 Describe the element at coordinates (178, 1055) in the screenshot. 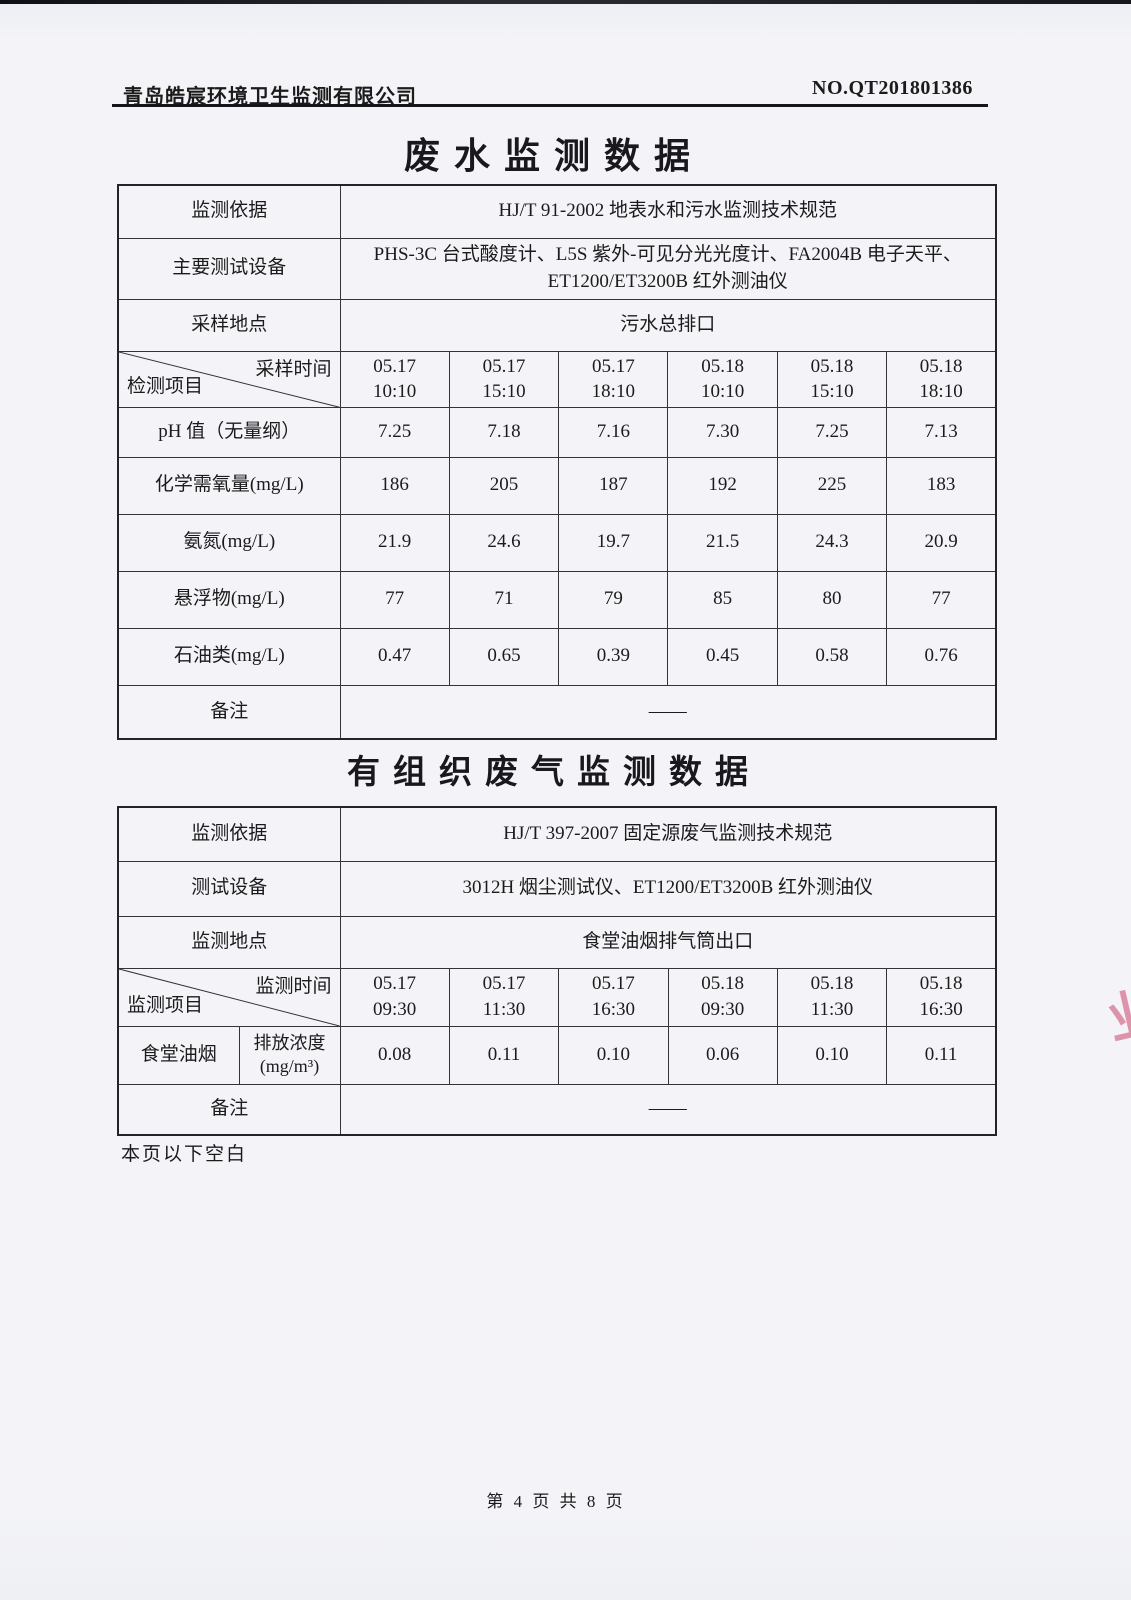

I see `category-label: 食堂油烟` at that location.